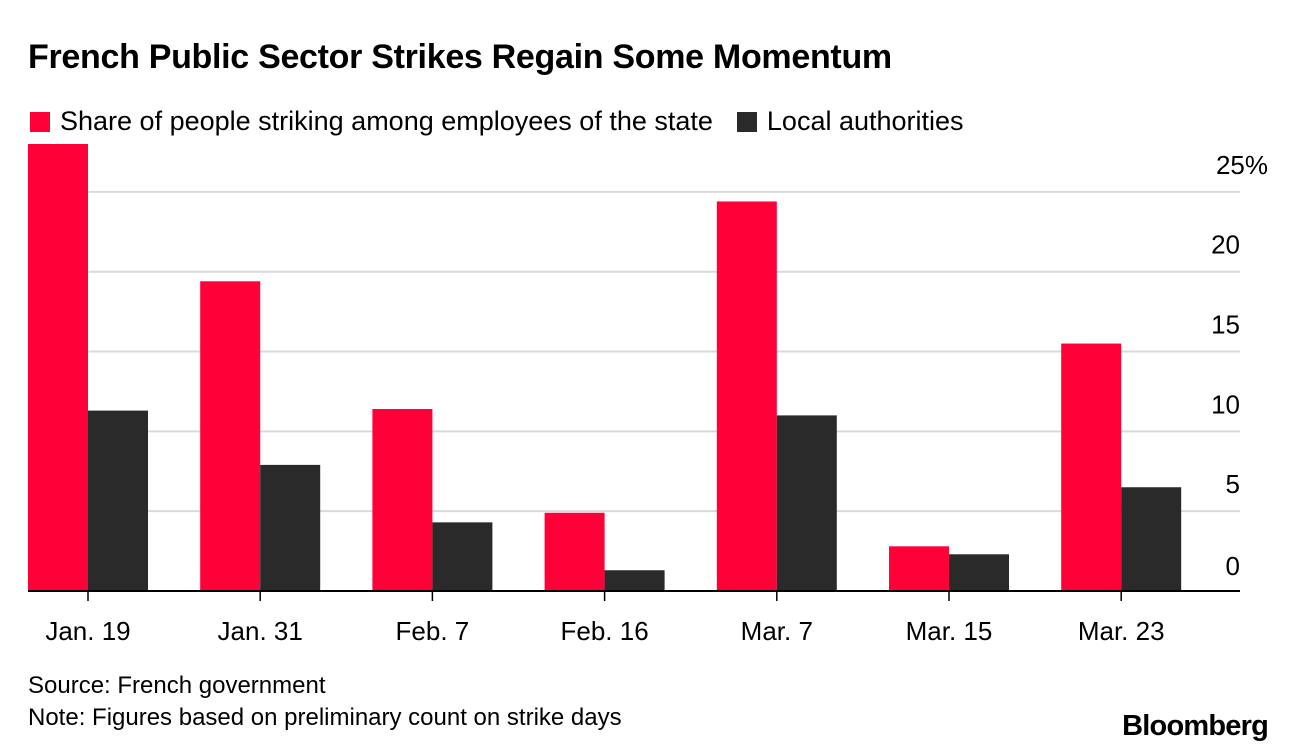  What do you see at coordinates (1233, 484) in the screenshot?
I see `y-tick-label: 5` at bounding box center [1233, 484].